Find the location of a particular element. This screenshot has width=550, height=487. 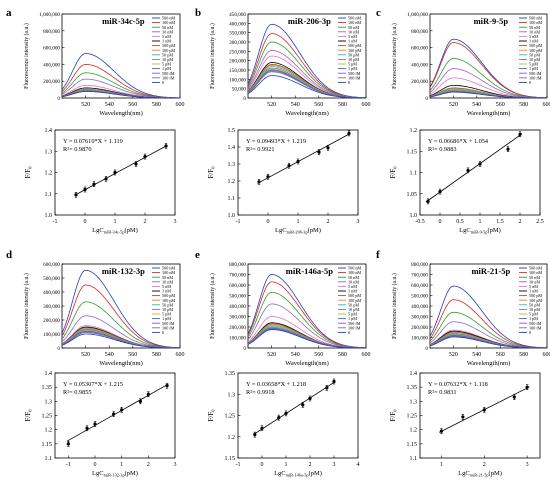

fit-equation: Y = 0.09493*X + 1.219 is located at coordinates (276, 141).